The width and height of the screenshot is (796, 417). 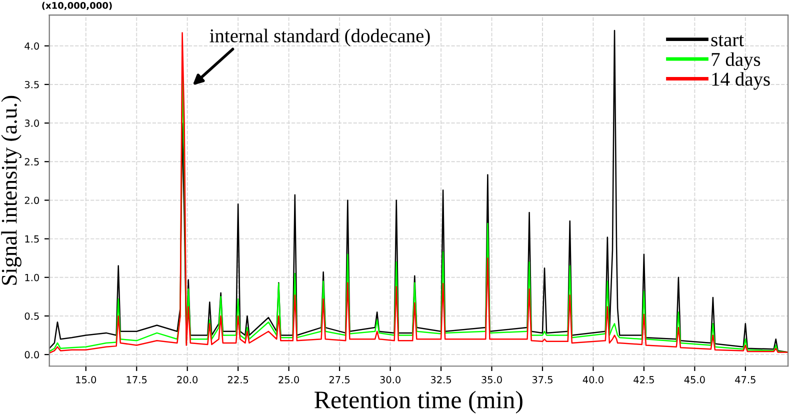 What do you see at coordinates (644, 380) in the screenshot?
I see `x-tick-label: 42.5` at bounding box center [644, 380].